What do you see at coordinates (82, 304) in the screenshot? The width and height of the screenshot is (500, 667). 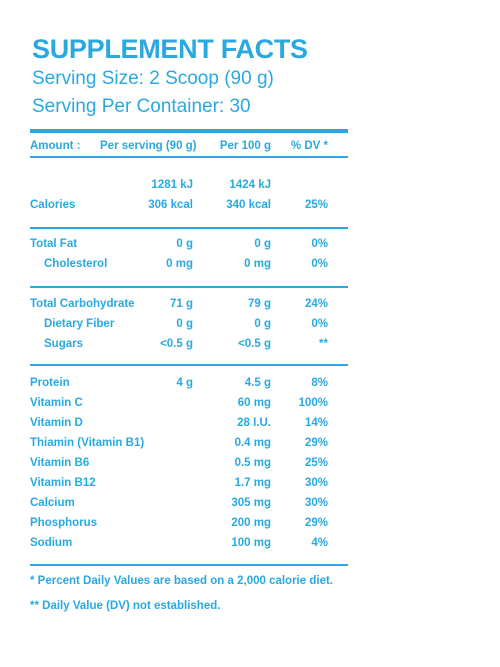 I see `nutrient-name: Total Carbohydrate` at bounding box center [82, 304].